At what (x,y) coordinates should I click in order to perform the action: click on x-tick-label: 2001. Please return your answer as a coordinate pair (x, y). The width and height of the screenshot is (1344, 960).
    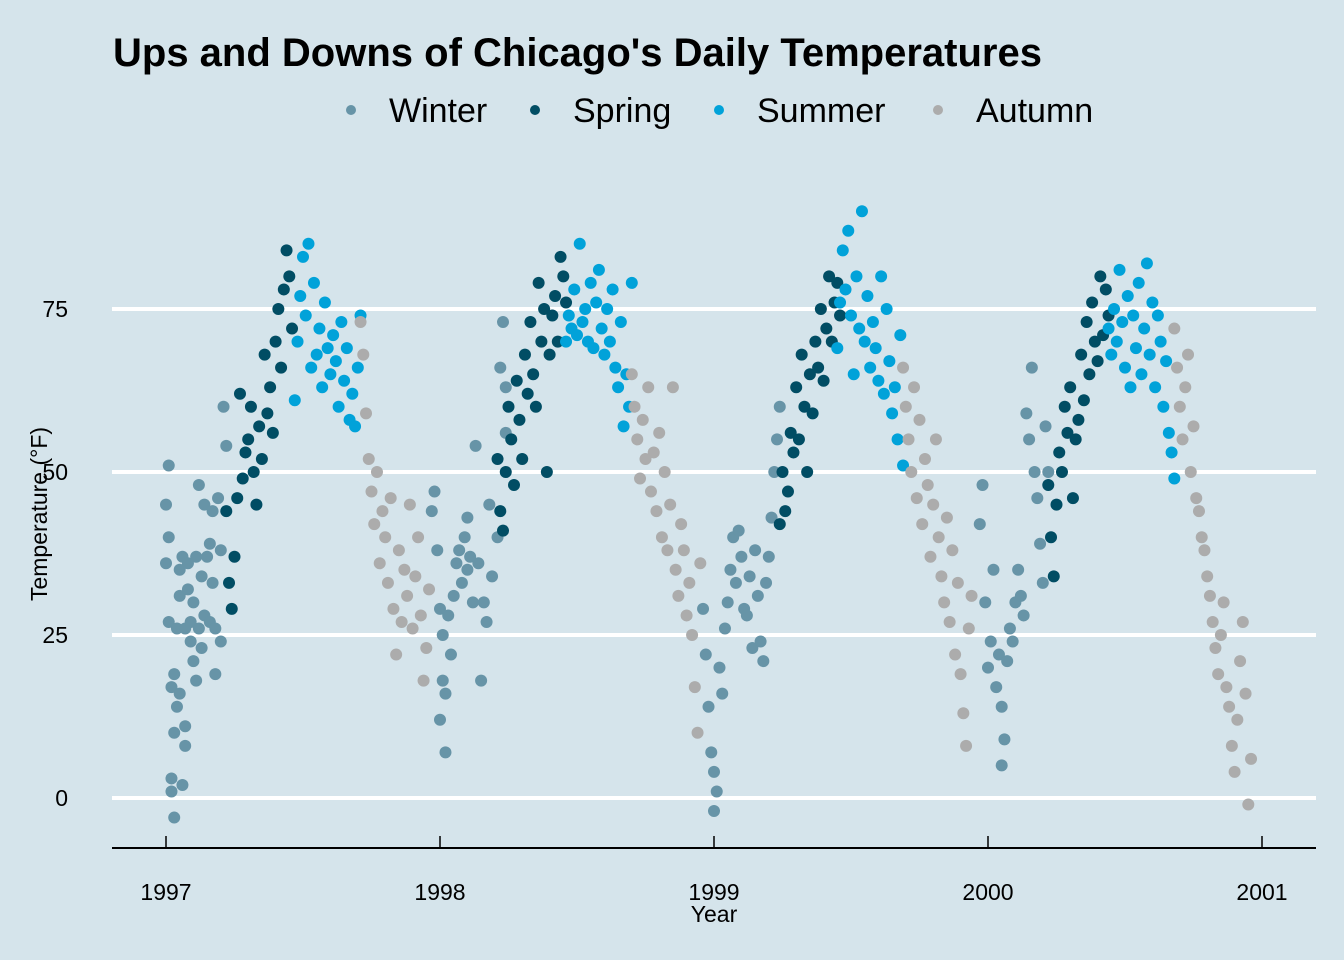
    Looking at the image, I should click on (1261, 892).